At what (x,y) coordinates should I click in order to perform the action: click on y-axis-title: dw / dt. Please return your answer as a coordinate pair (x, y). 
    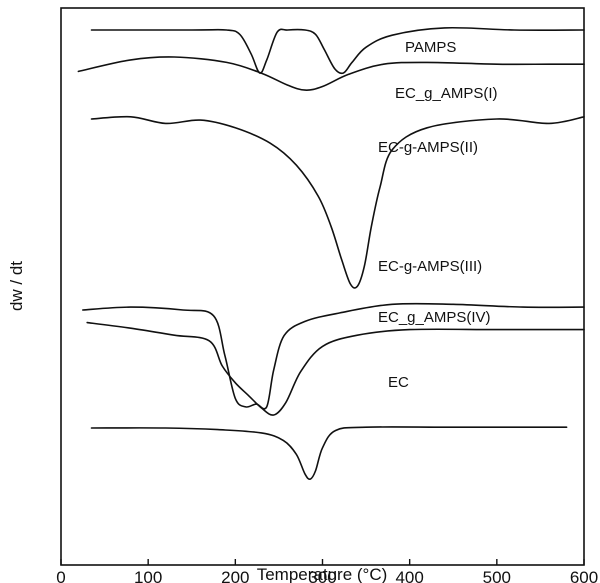
    Looking at the image, I should click on (16, 286).